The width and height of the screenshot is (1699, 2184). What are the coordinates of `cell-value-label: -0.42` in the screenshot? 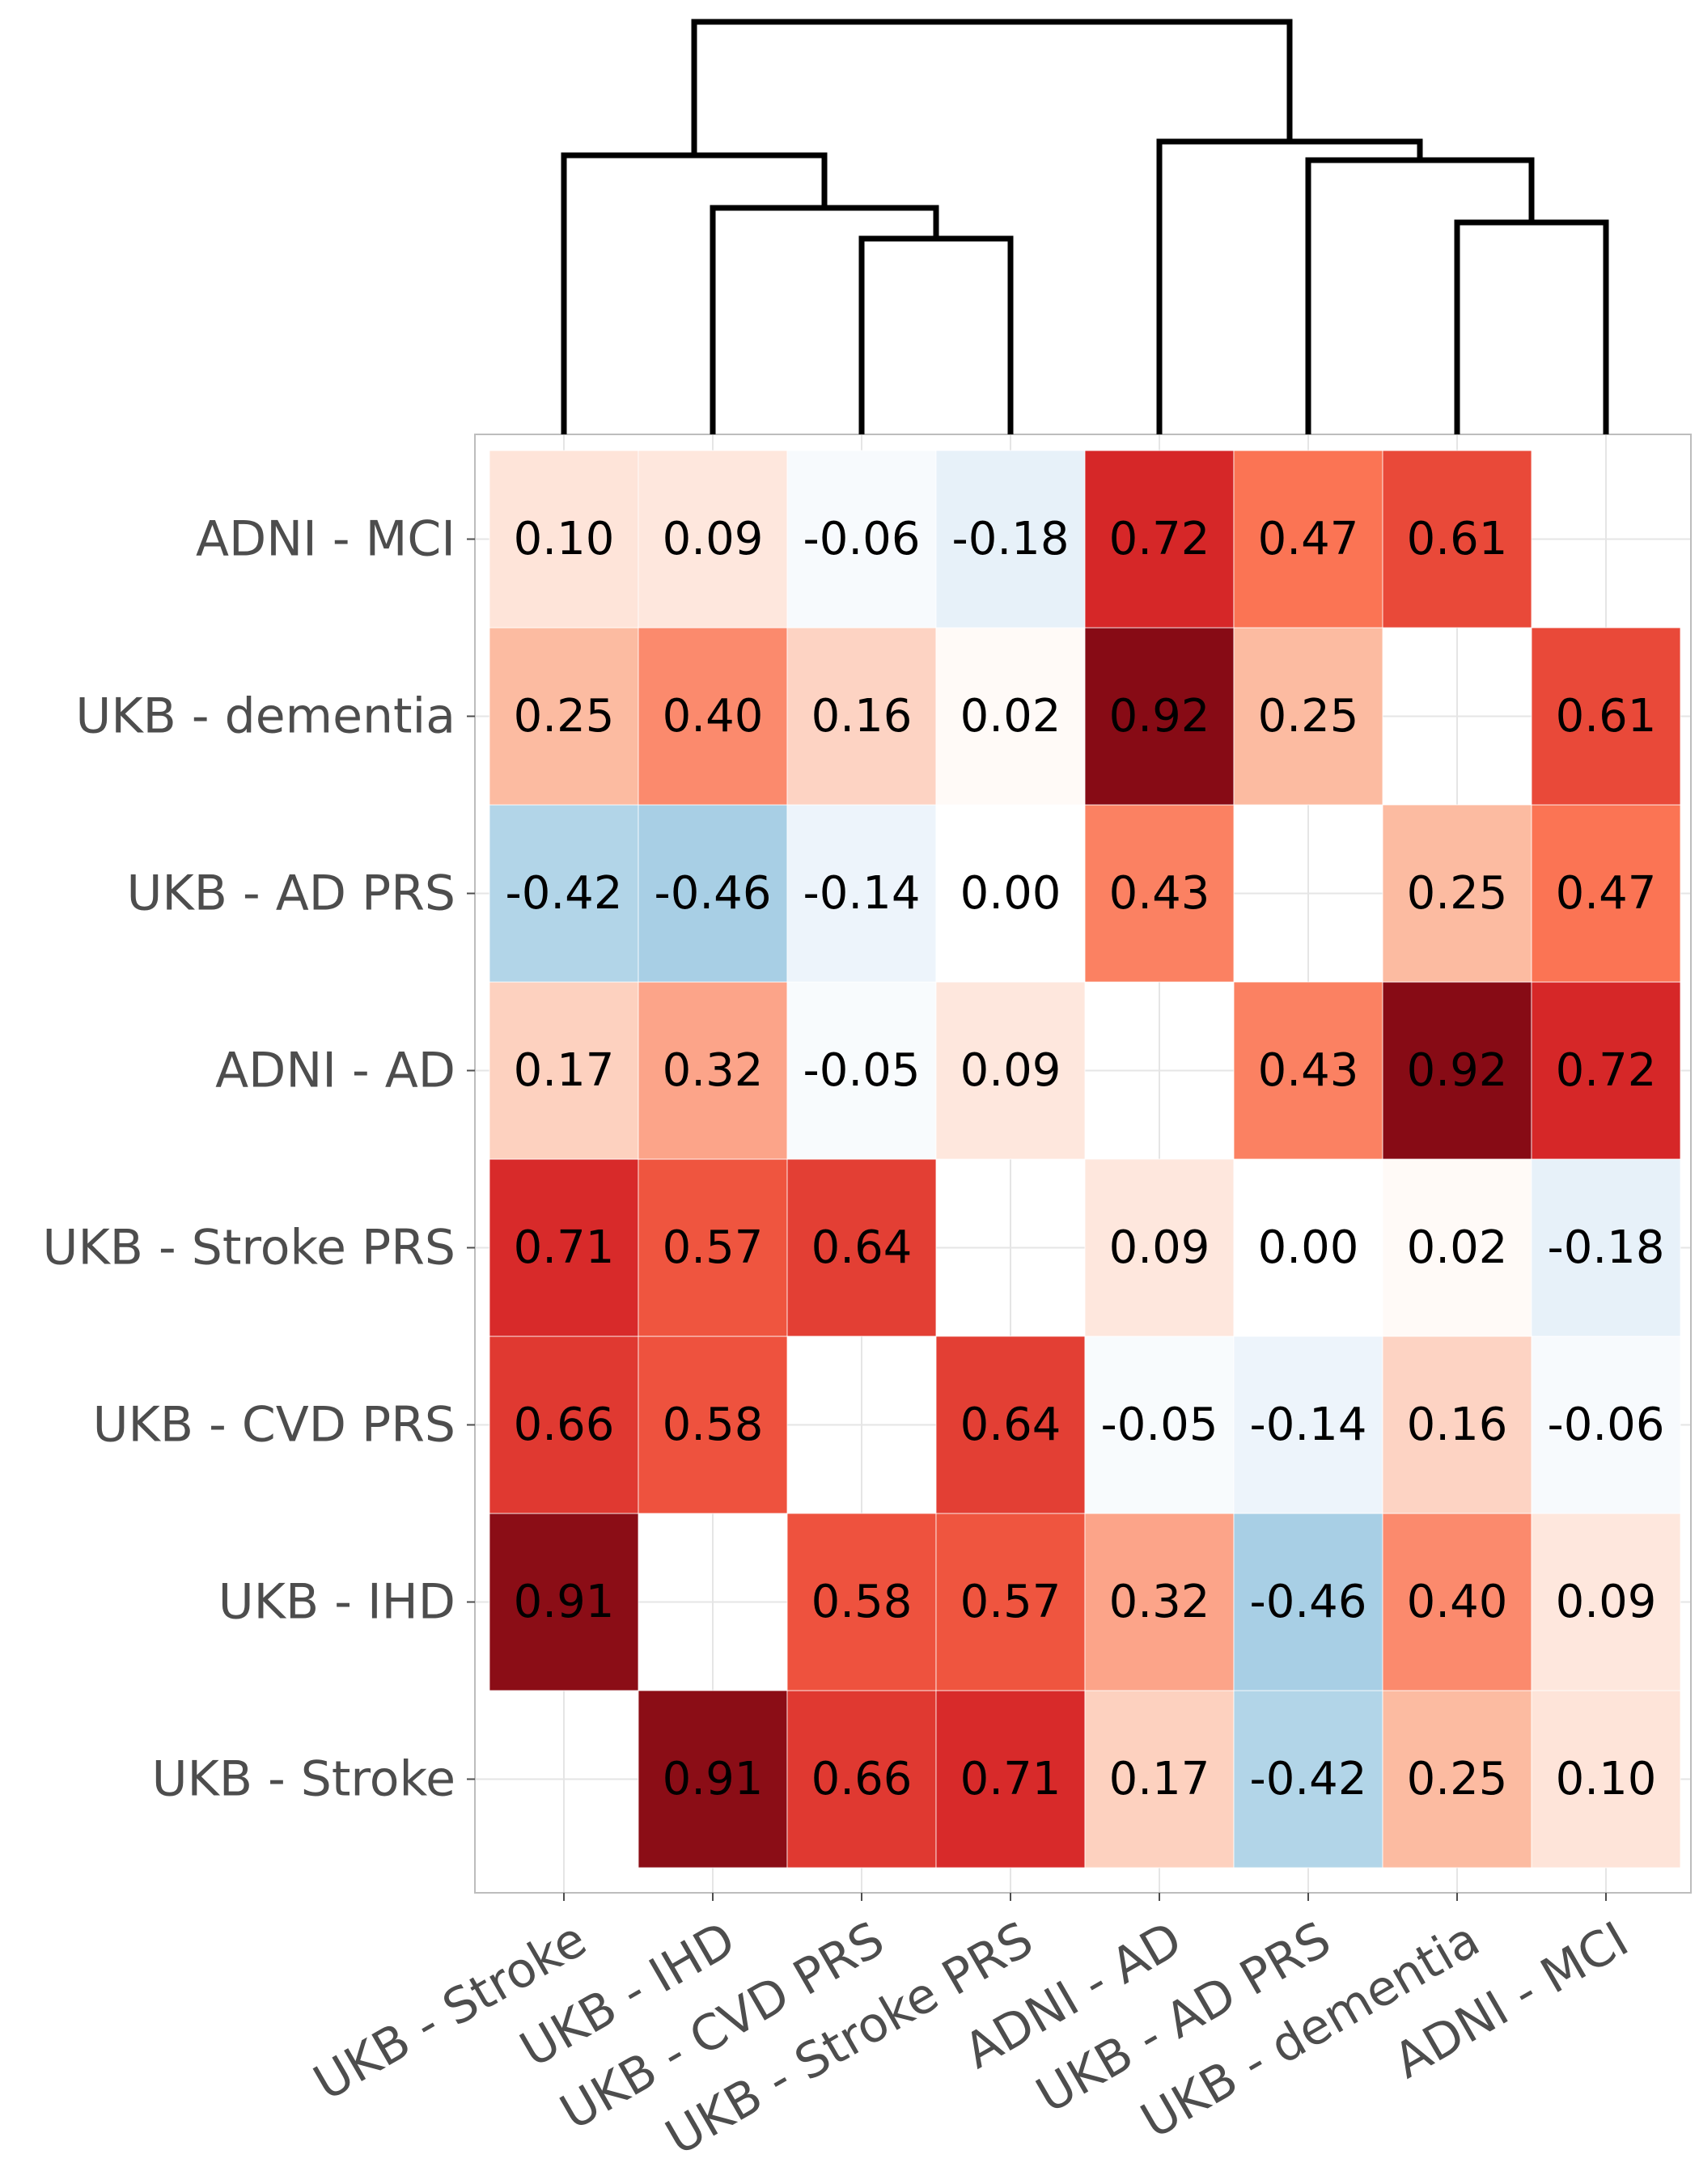 It's located at (564, 894).